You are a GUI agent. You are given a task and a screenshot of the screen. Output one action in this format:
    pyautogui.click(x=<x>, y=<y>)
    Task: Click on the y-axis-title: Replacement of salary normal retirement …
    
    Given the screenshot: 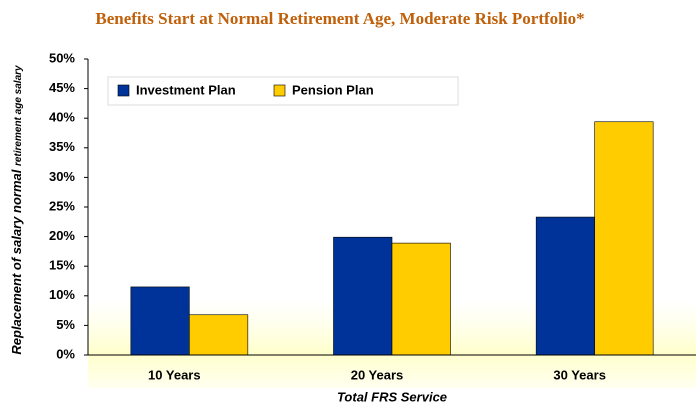 What is the action you would take?
    pyautogui.click(x=16, y=210)
    